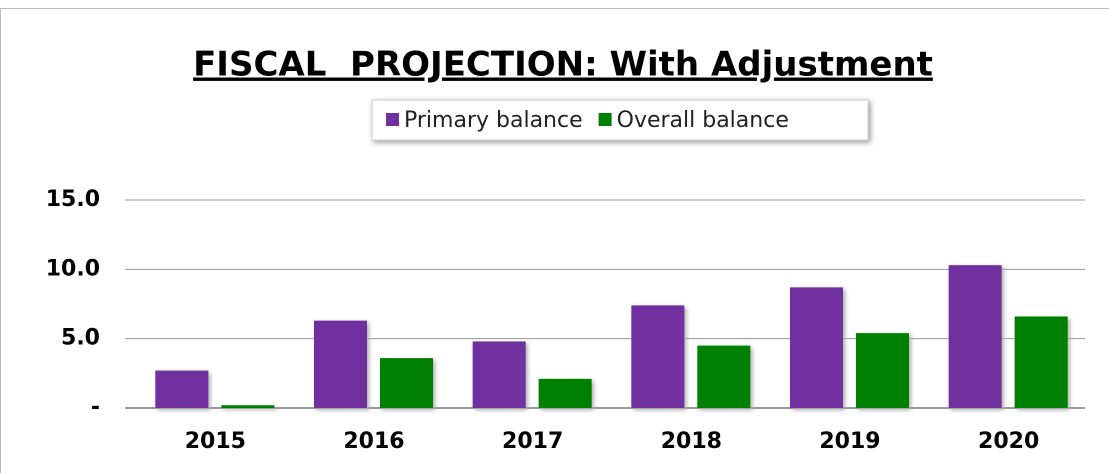  What do you see at coordinates (563, 65) in the screenshot?
I see `chart-title: FISCAL PROJECTION: With Adjustment` at bounding box center [563, 65].